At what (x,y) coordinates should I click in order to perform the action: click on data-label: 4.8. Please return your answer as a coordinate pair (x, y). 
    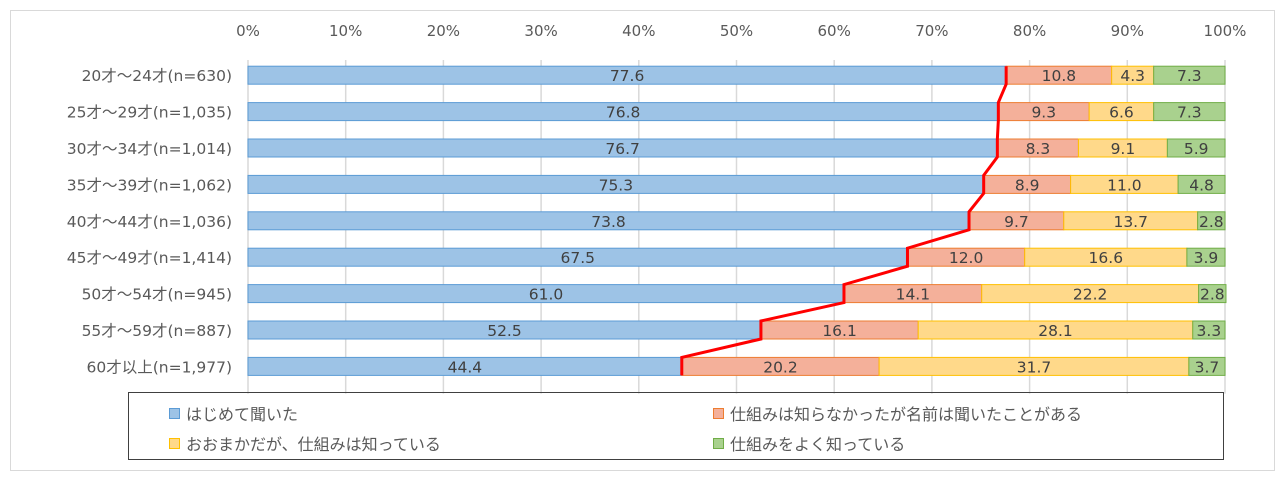
    Looking at the image, I should click on (1201, 185).